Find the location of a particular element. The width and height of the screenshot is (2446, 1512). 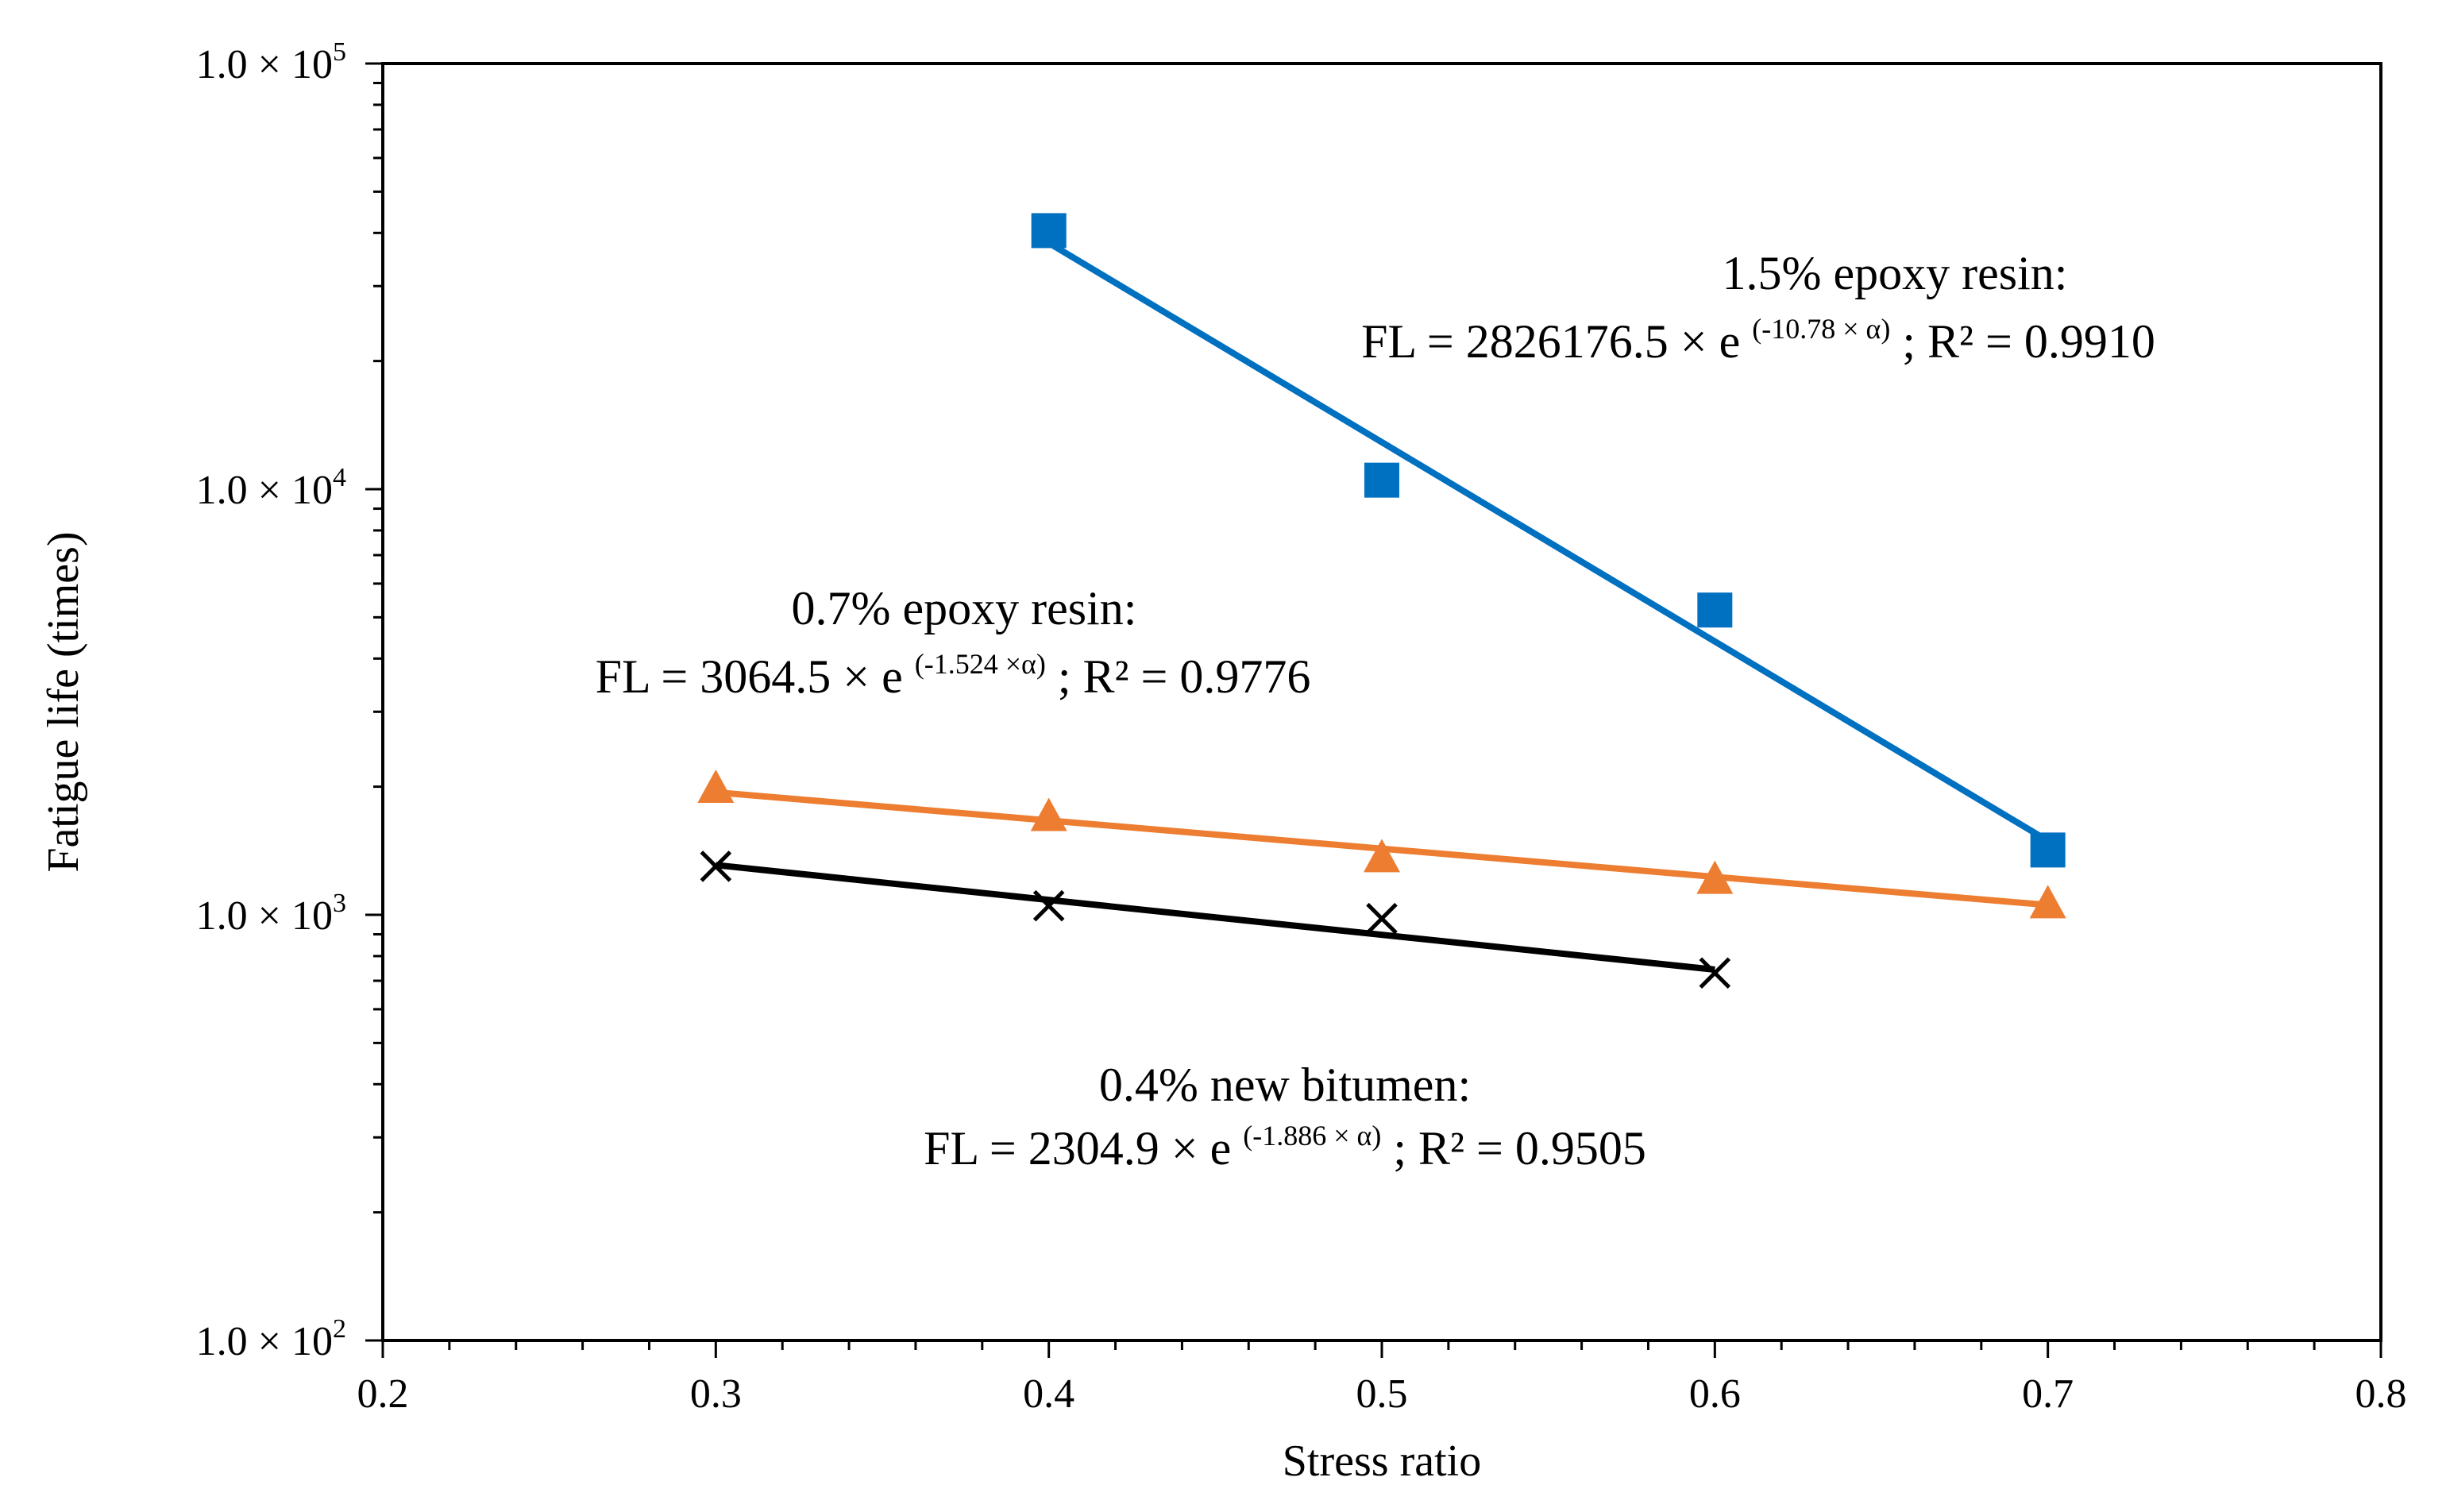

annotation-title: 1.5% epoxy resin: is located at coordinates (1895, 273).